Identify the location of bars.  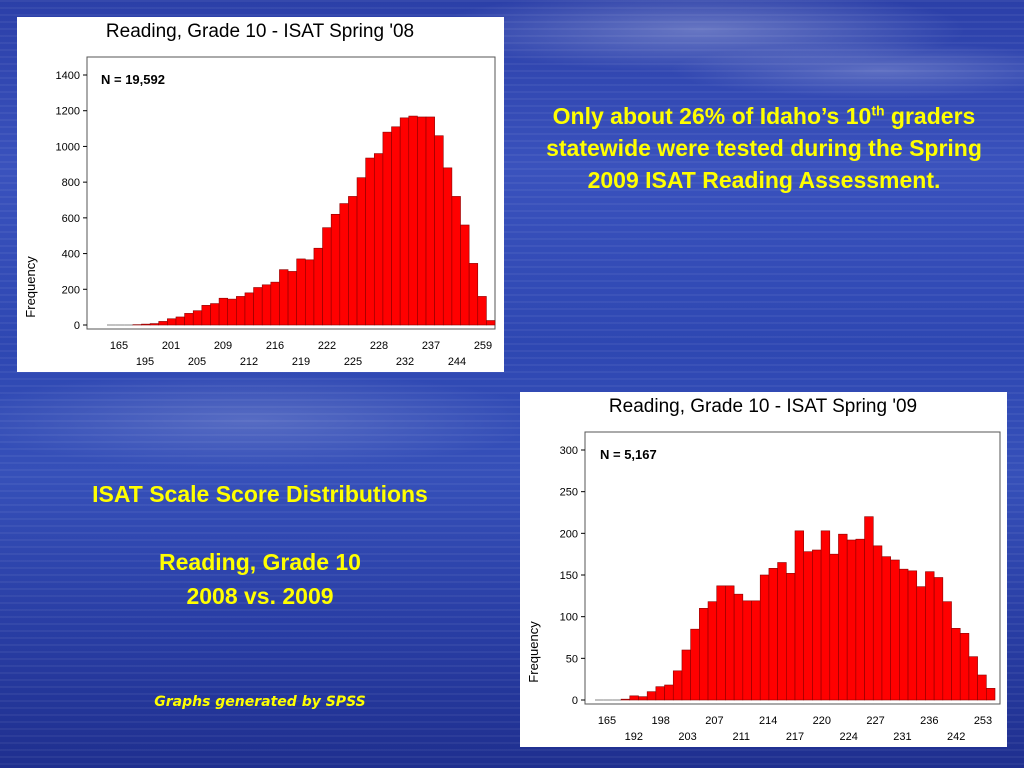
(795, 608).